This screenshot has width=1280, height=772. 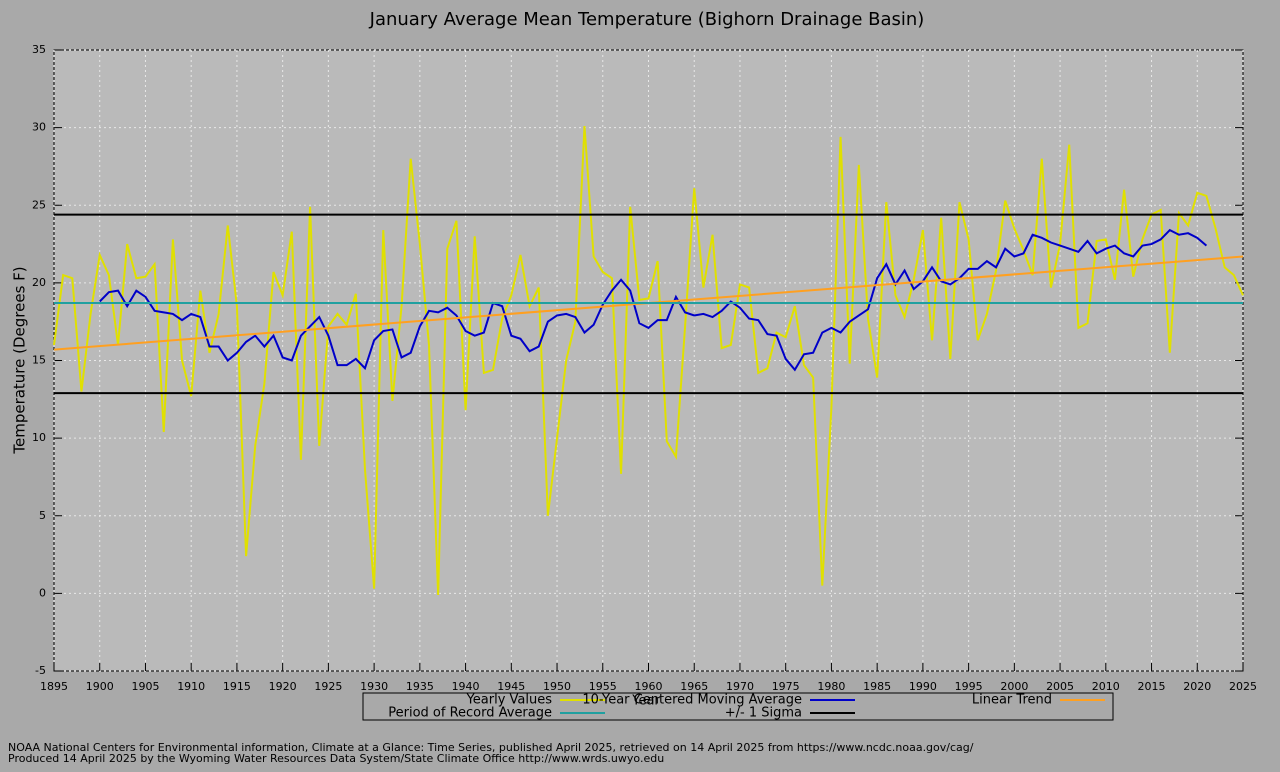 What do you see at coordinates (54, 686) in the screenshot?
I see `x-tick-label: 1895` at bounding box center [54, 686].